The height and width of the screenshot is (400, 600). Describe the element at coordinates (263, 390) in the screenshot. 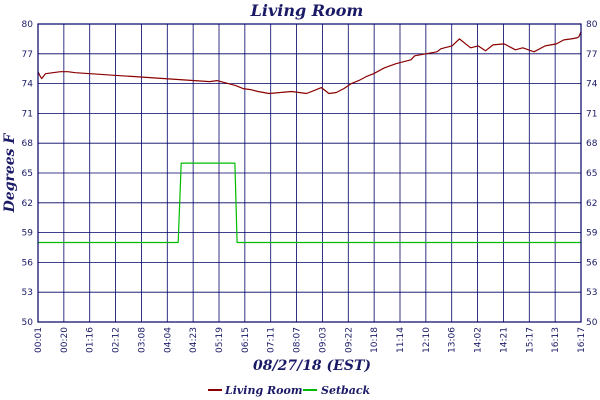

I see `legend-label-living-room: Living Room` at that location.